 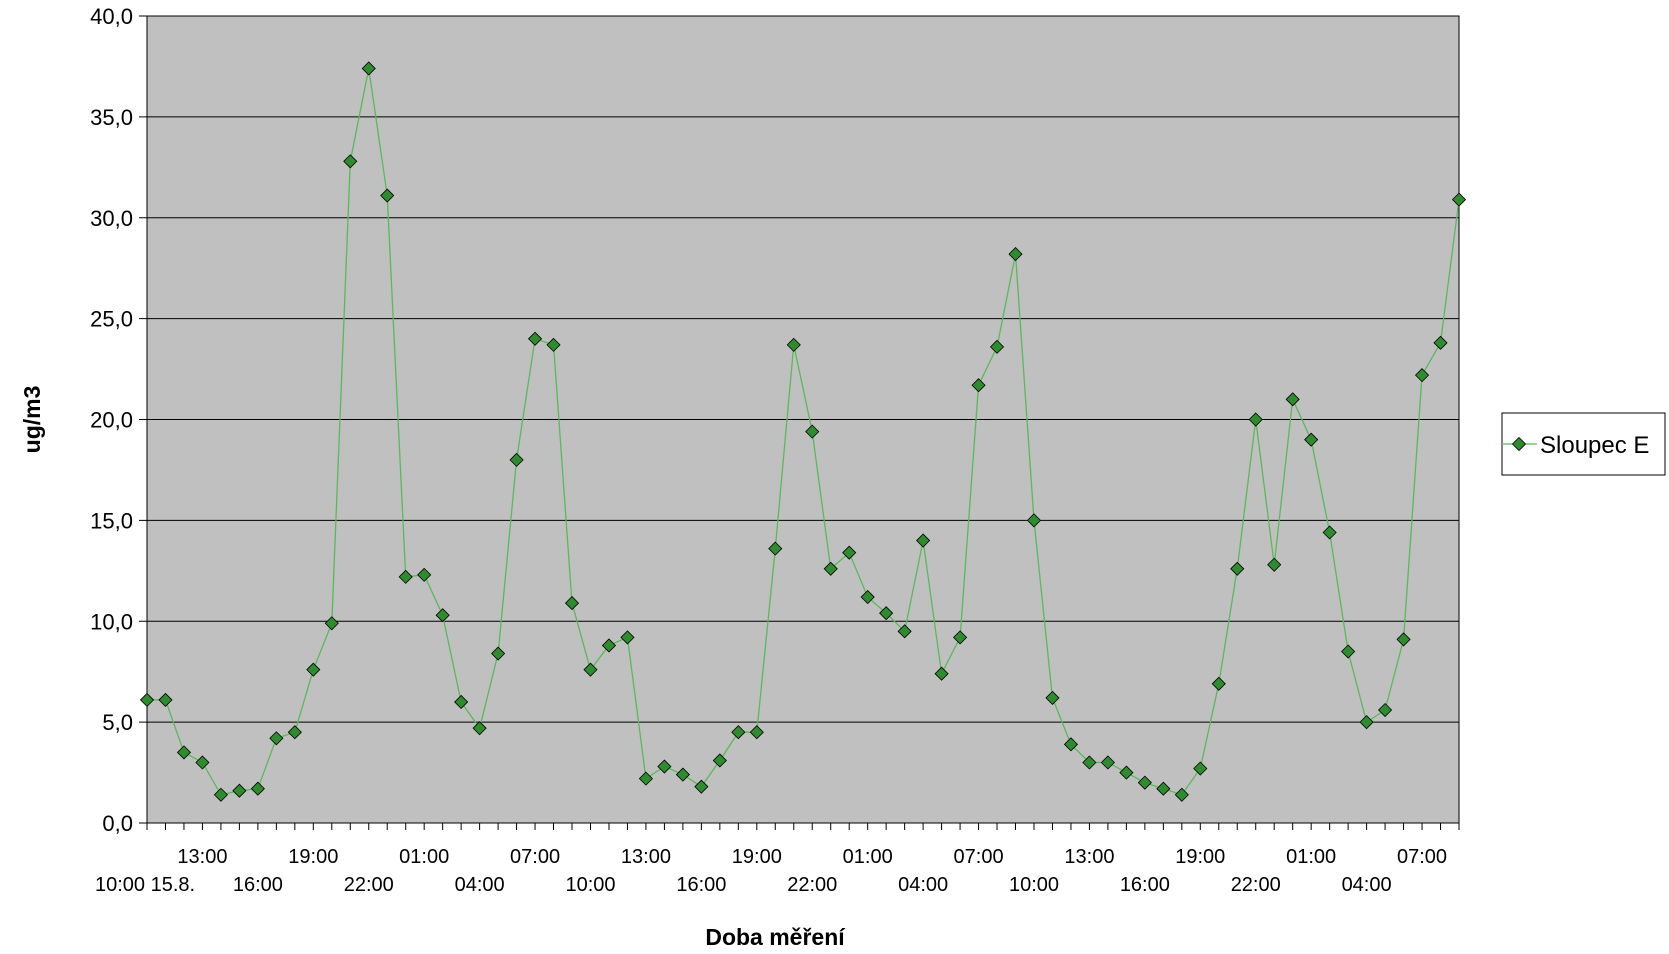 I want to click on y-tick-label: 15,0, so click(x=111, y=520).